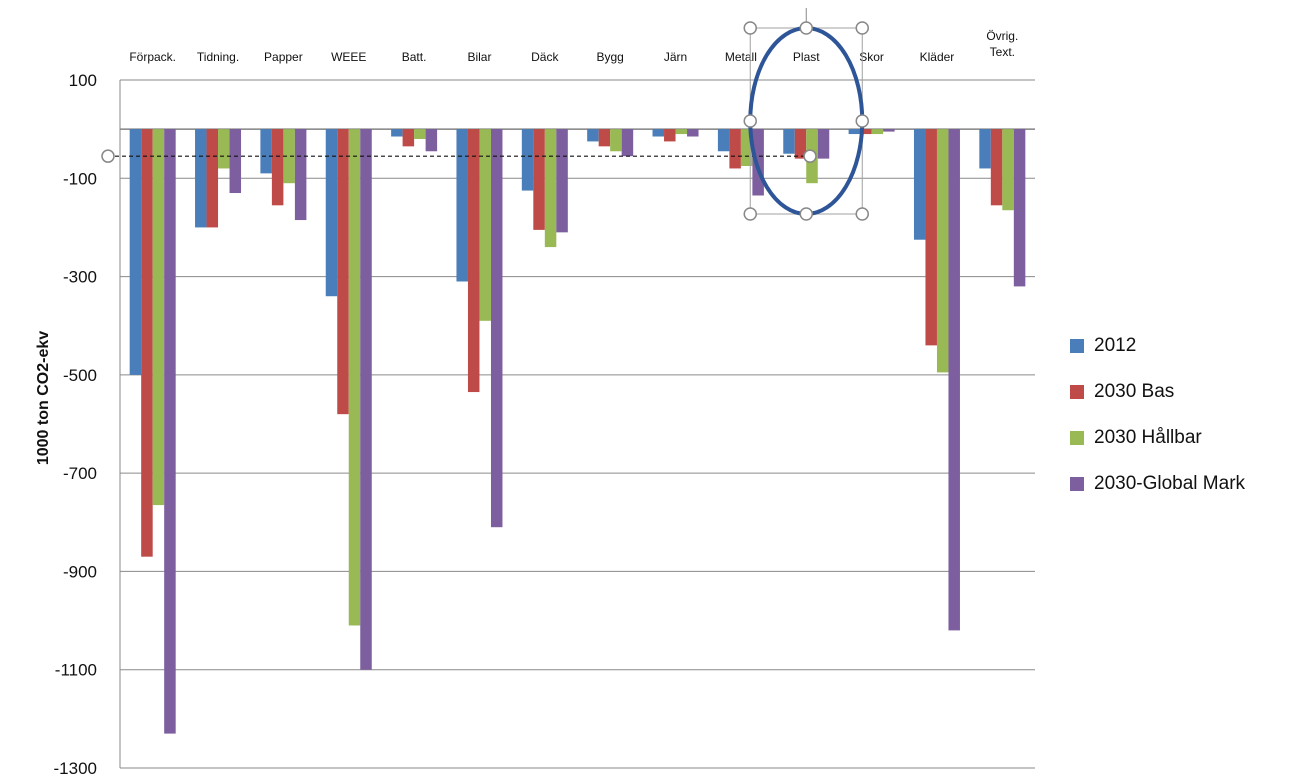 This screenshot has height=778, width=1298. Describe the element at coordinates (80, 277) in the screenshot. I see `y-tick-label: -300` at that location.